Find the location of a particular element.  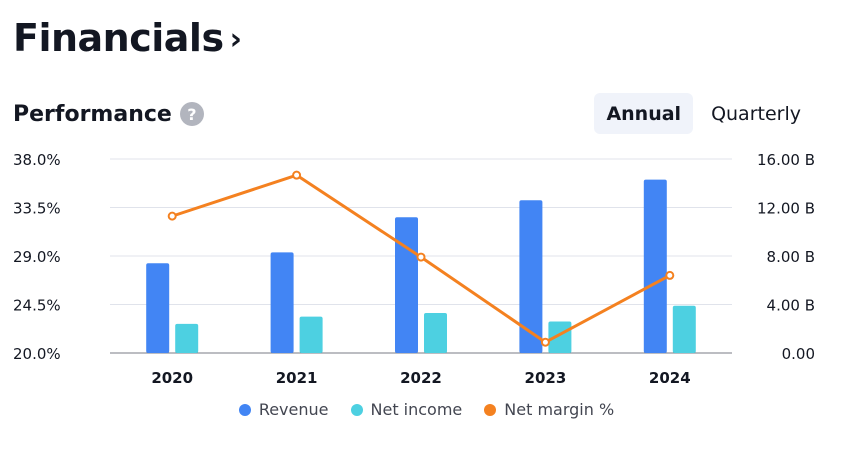

right-tick-label: 8.00 B is located at coordinates (791, 257).